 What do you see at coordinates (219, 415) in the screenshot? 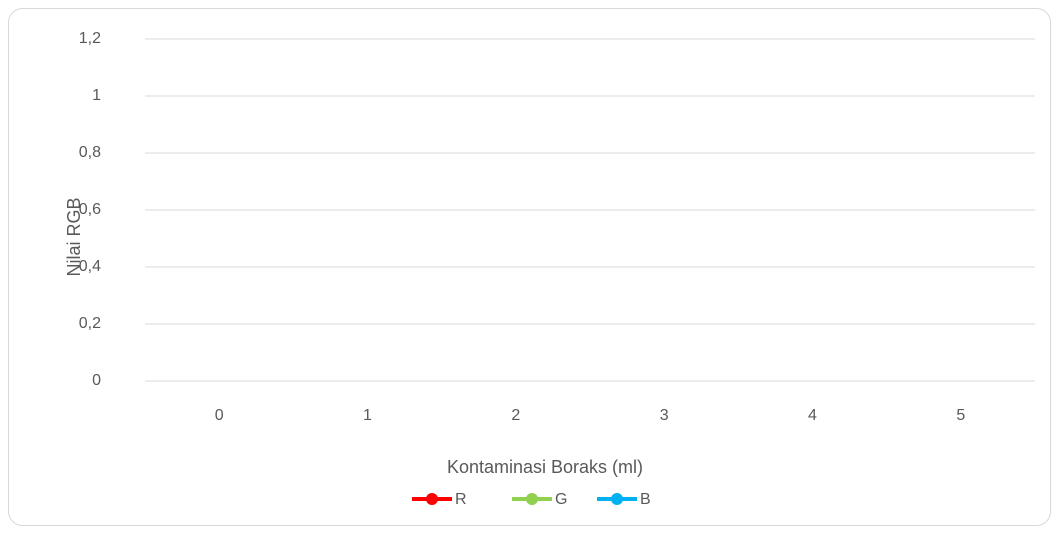
I see `x-tick-label: 0` at bounding box center [219, 415].